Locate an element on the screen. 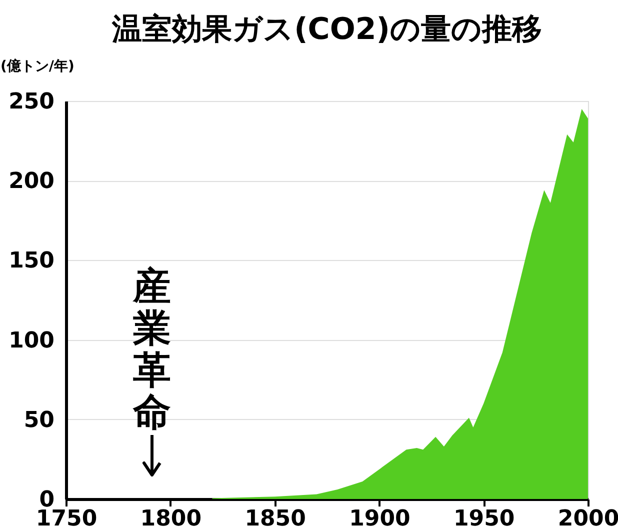 This screenshot has height=530, width=618. x-tick-label: 1950 is located at coordinates (484, 518).